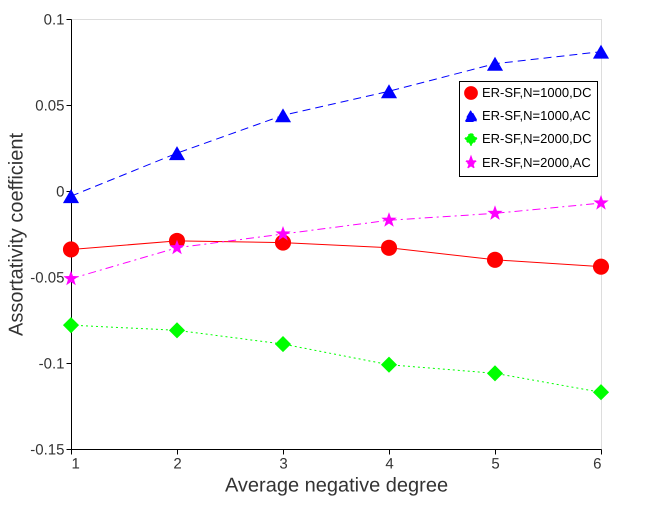 The image size is (646, 511). What do you see at coordinates (597, 464) in the screenshot?
I see `x-tick-label: 6` at bounding box center [597, 464].